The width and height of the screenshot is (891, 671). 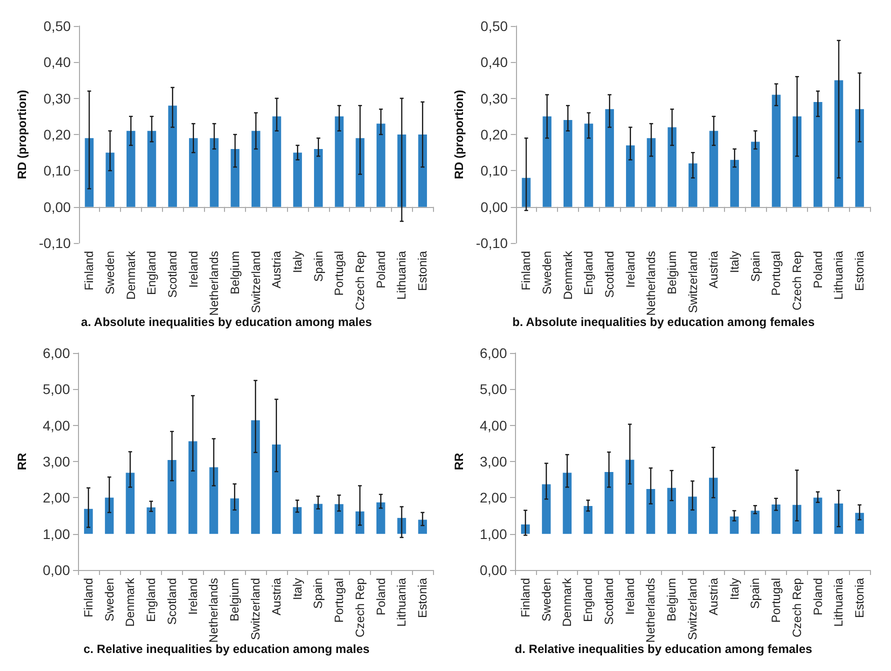 I want to click on y-tick-label: 4,00, so click(x=494, y=425).